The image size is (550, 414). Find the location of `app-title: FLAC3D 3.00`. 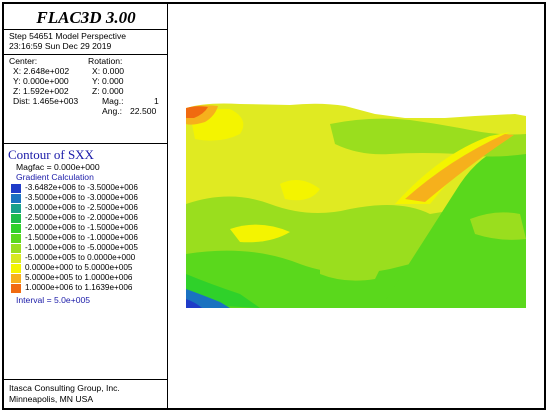

app-title: FLAC3D 3.00 is located at coordinates (86, 17).